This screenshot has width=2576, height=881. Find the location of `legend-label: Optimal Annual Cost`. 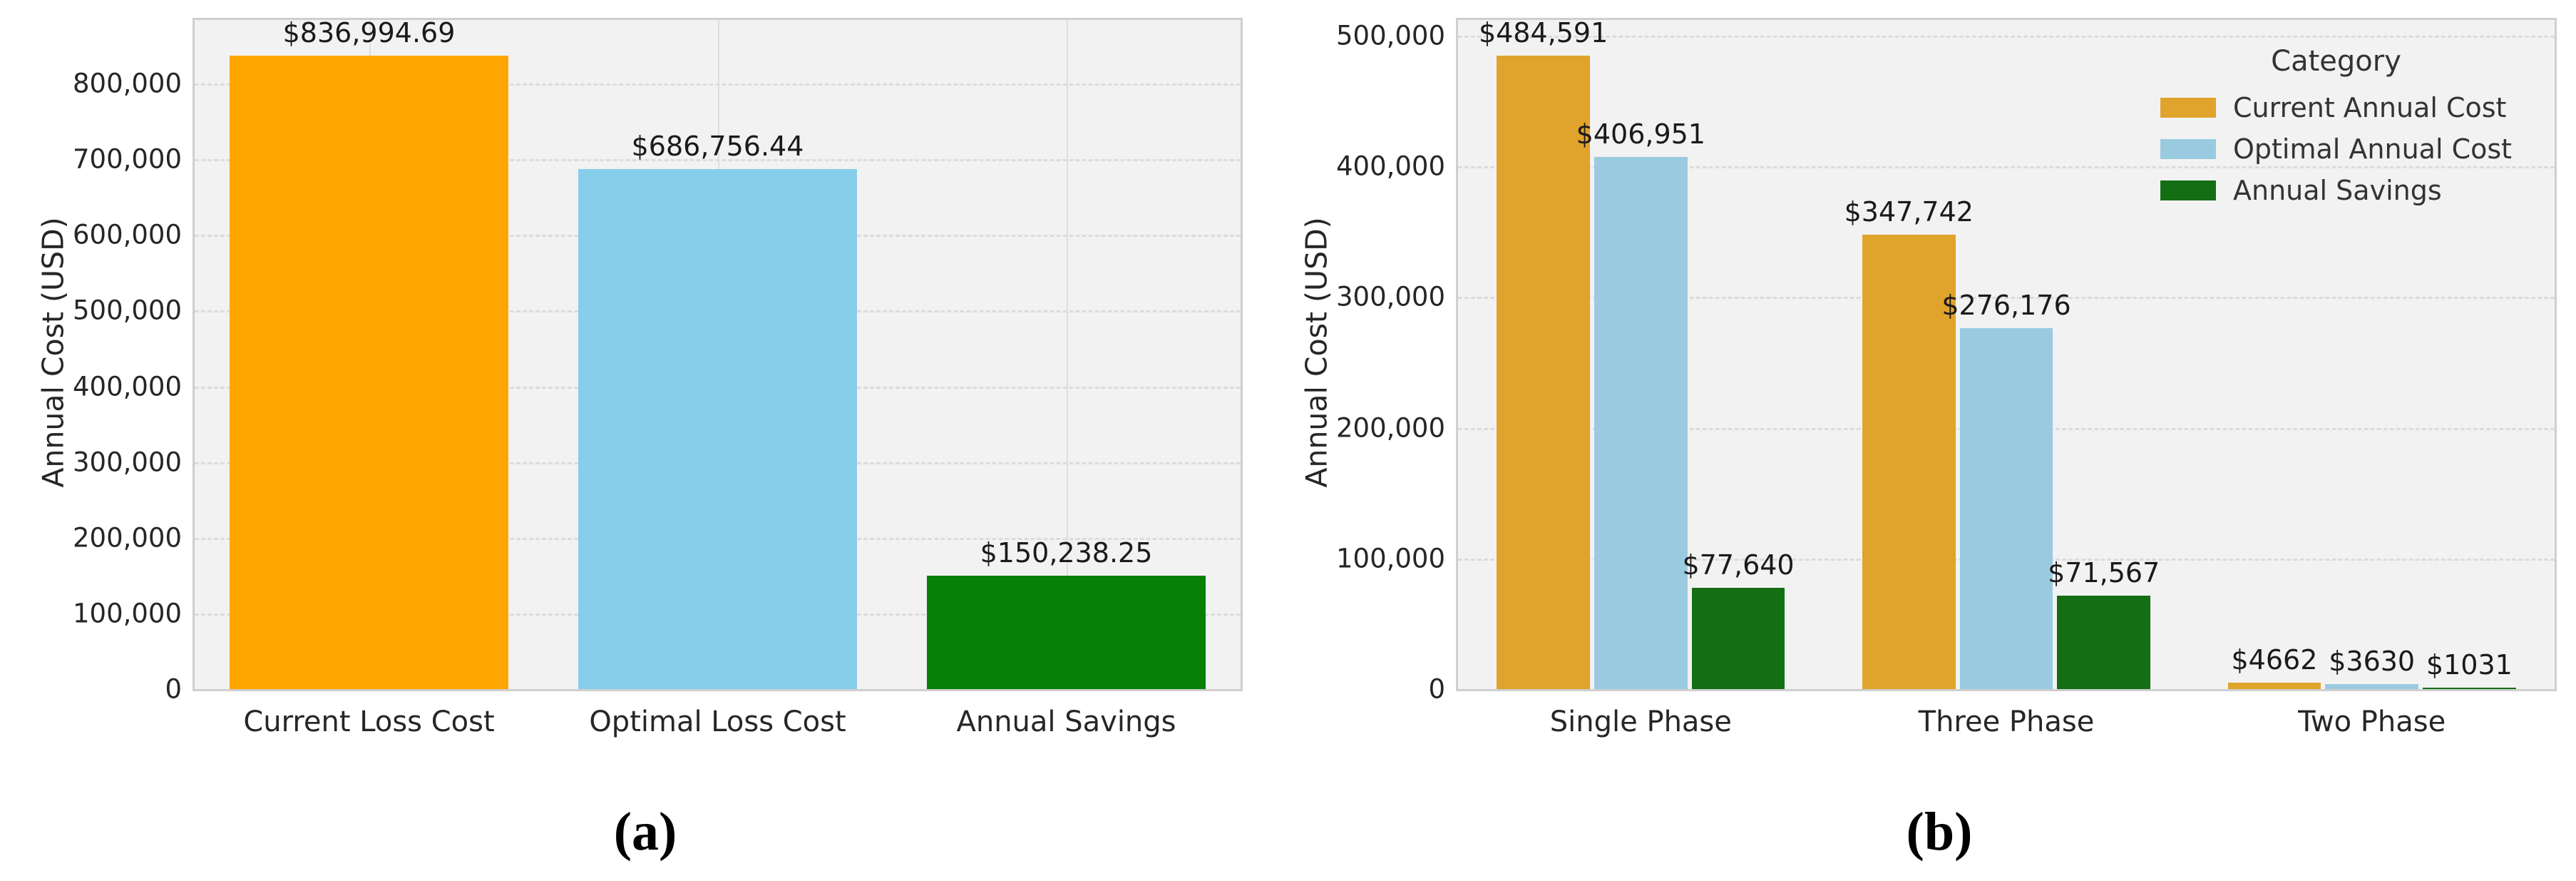

legend-label: Optimal Annual Cost is located at coordinates (2373, 149).